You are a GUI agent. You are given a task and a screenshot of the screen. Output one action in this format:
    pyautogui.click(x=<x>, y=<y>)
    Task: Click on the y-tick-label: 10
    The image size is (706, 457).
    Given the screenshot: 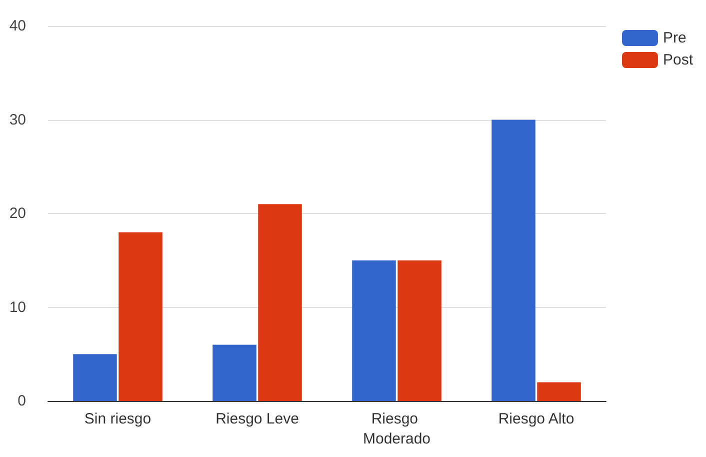 What is the action you would take?
    pyautogui.click(x=17, y=307)
    